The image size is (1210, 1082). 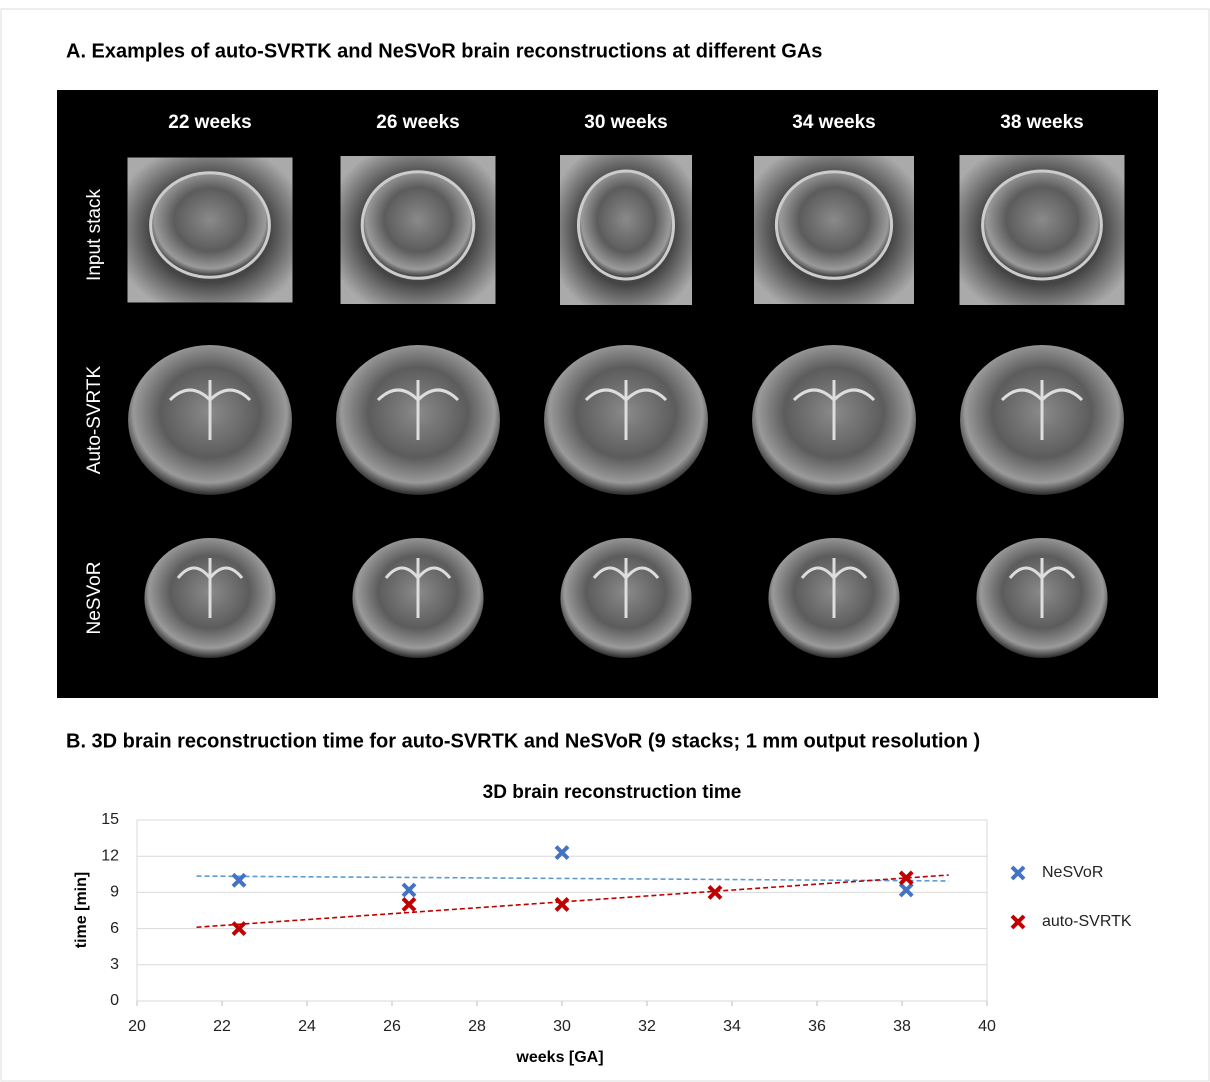 I want to click on x-tick-label: 32, so click(x=647, y=1026).